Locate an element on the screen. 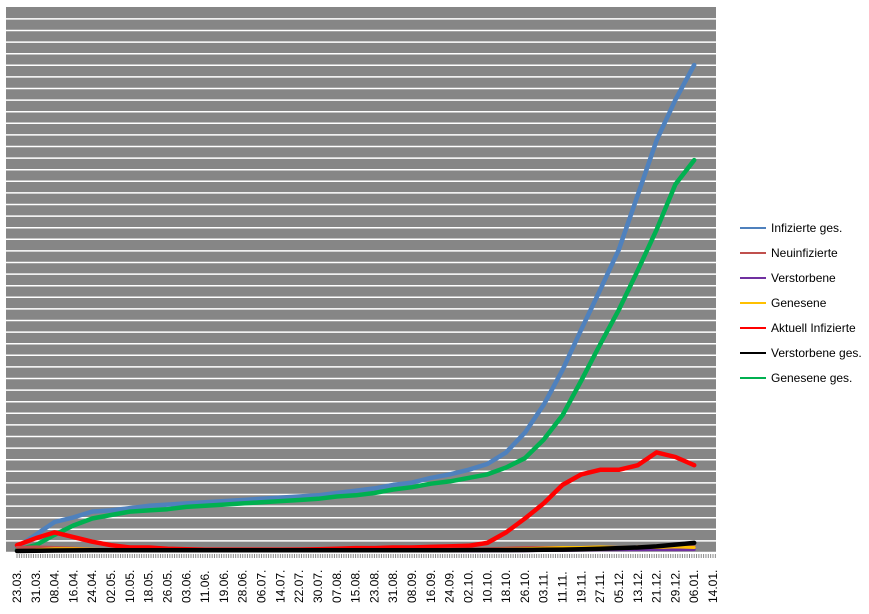 This screenshot has width=869, height=614. legend-label: Genesene is located at coordinates (799, 303).